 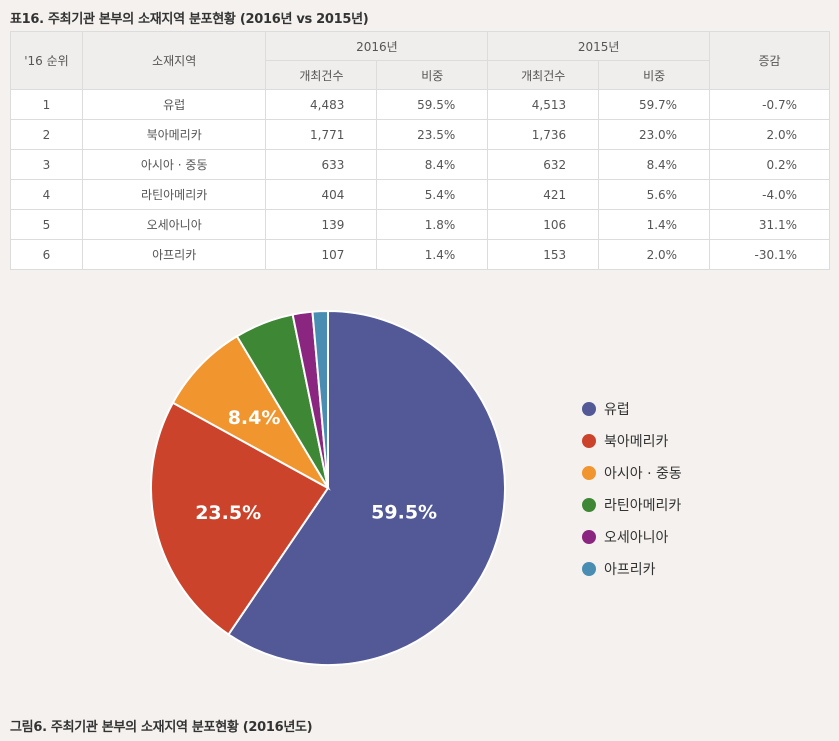 What do you see at coordinates (543, 104) in the screenshot?
I see `cell-count-2015: 4,513` at bounding box center [543, 104].